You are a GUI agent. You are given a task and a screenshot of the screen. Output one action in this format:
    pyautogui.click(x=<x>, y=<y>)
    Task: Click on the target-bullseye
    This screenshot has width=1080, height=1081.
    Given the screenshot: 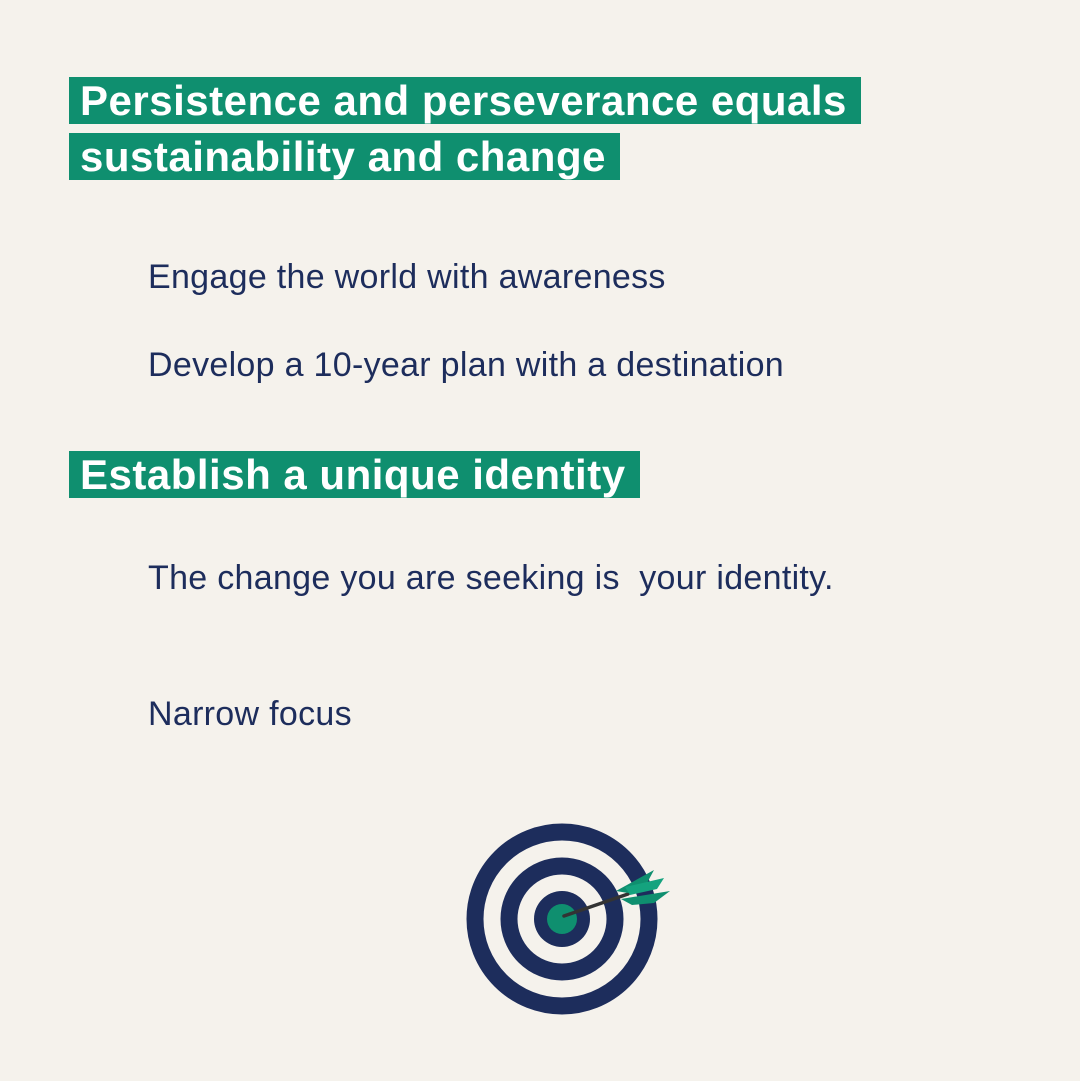 What is the action you would take?
    pyautogui.click(x=562, y=919)
    